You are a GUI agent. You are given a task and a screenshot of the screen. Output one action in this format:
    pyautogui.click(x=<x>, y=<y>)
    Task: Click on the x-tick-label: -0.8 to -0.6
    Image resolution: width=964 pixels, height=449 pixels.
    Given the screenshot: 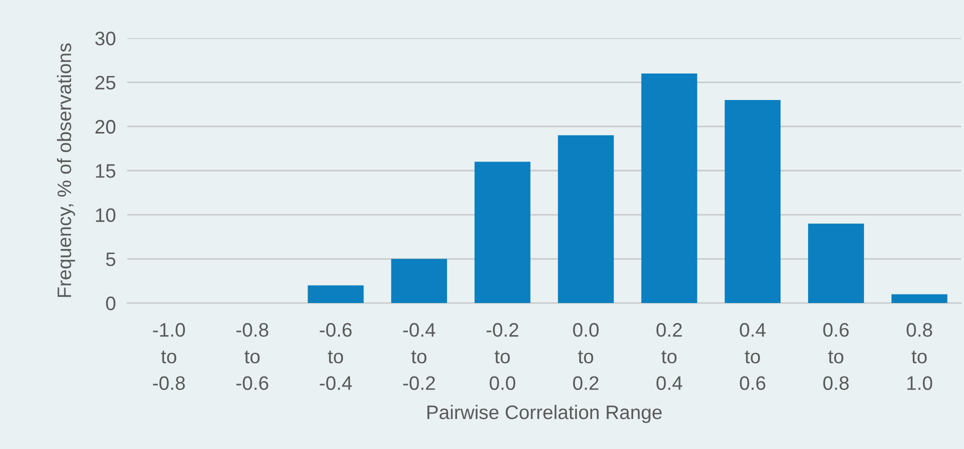 What is the action you would take?
    pyautogui.click(x=252, y=356)
    